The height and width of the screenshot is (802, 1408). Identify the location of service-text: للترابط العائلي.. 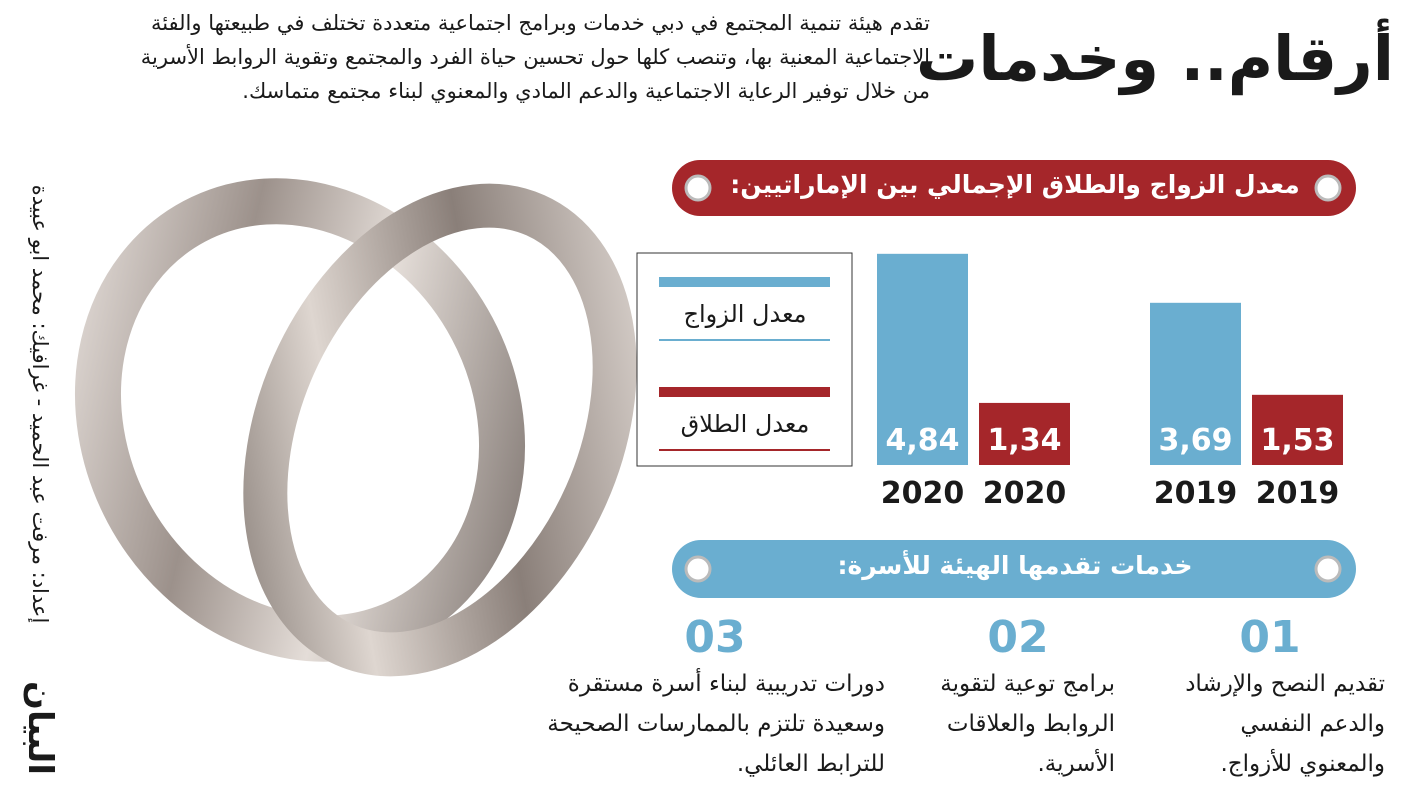
(810, 764).